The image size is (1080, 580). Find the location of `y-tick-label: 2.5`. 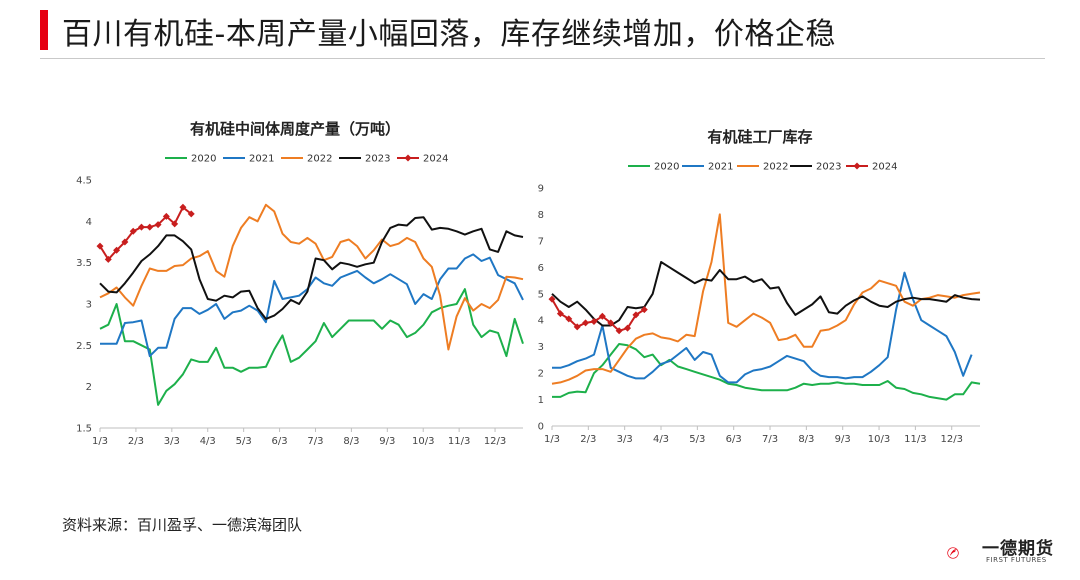

y-tick-label: 2.5 is located at coordinates (84, 346).